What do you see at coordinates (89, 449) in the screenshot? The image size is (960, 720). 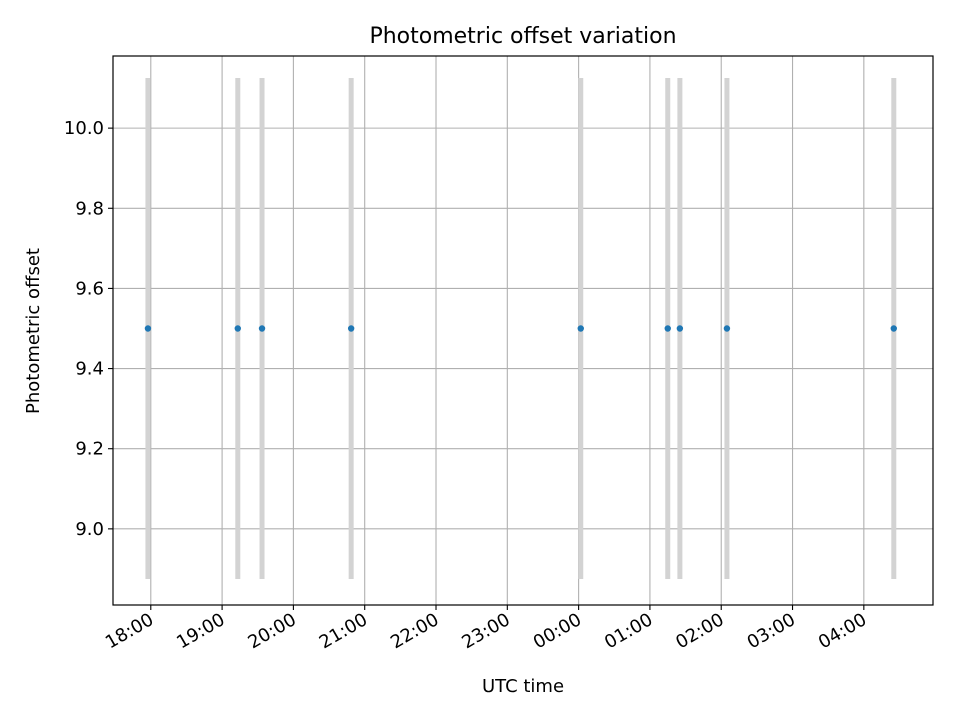 I see `y-tick-label: 9.2` at bounding box center [89, 449].